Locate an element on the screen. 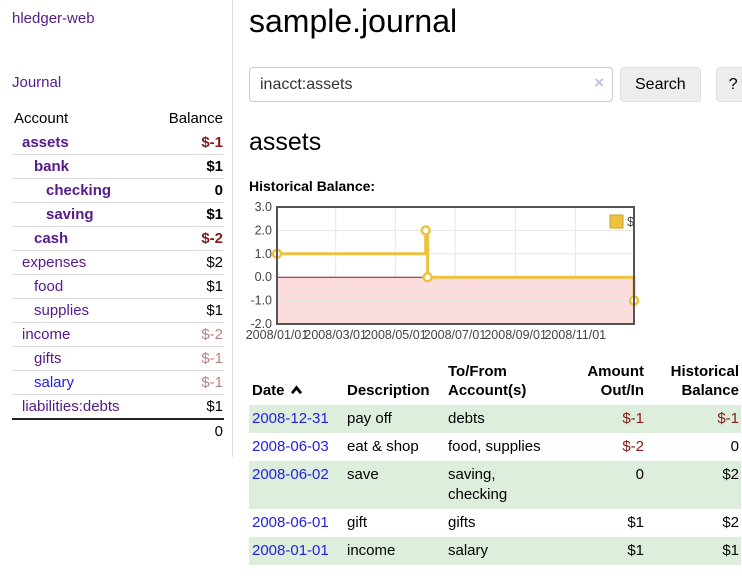 The image size is (742, 582). account-name-cell: supplies is located at coordinates (81, 310).